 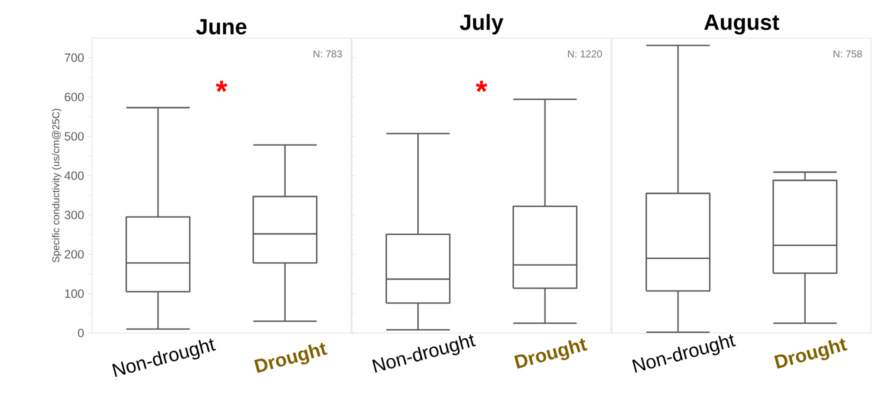 I want to click on y-tick-label: 100, so click(x=74, y=293).